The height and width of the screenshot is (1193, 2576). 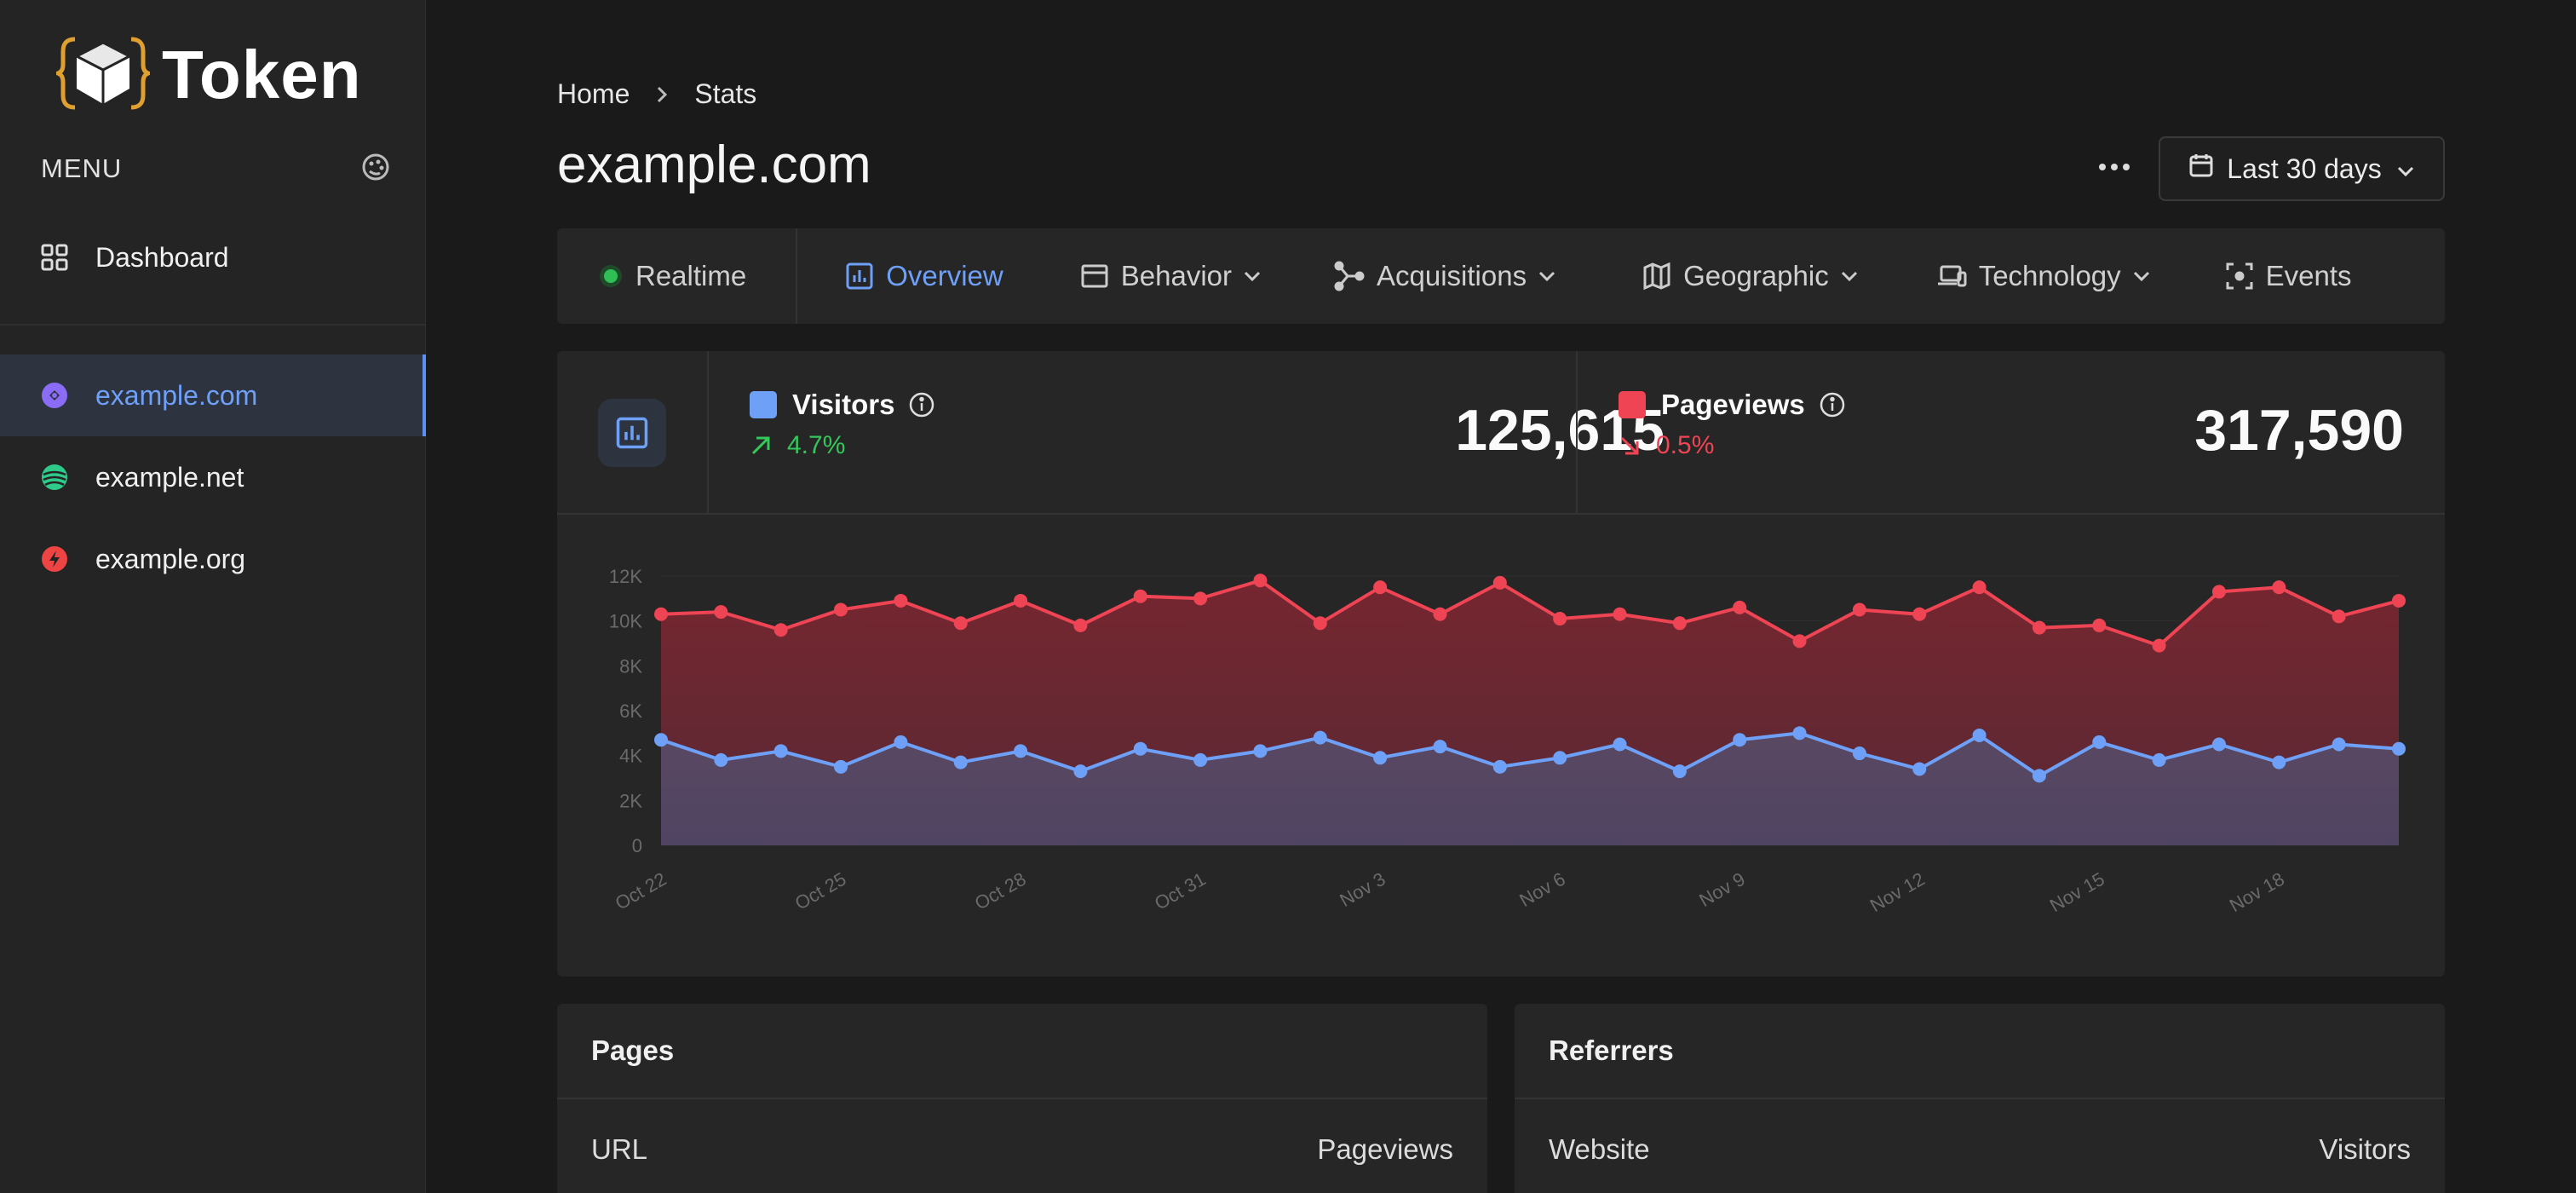 I want to click on tab-behavior: Behavior, so click(x=1132, y=276).